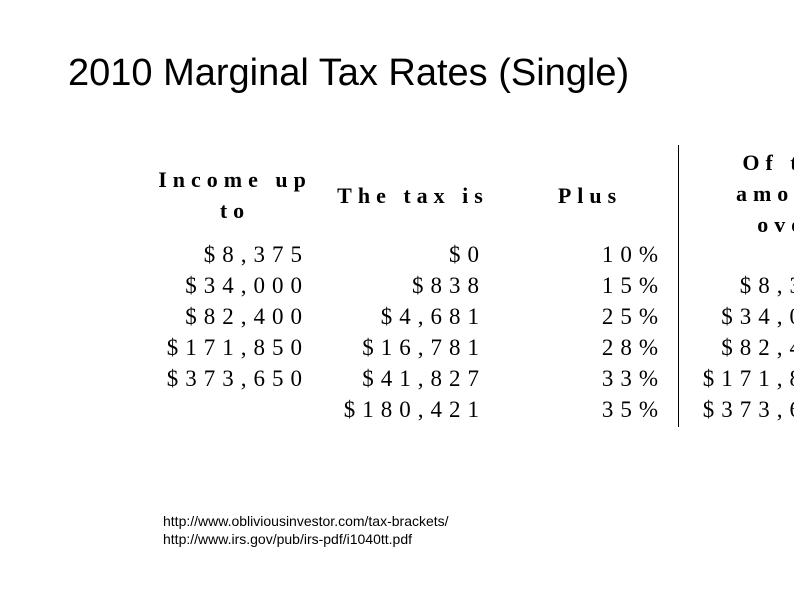  What do you see at coordinates (633, 347) in the screenshot?
I see `table-cell: 28%` at bounding box center [633, 347].